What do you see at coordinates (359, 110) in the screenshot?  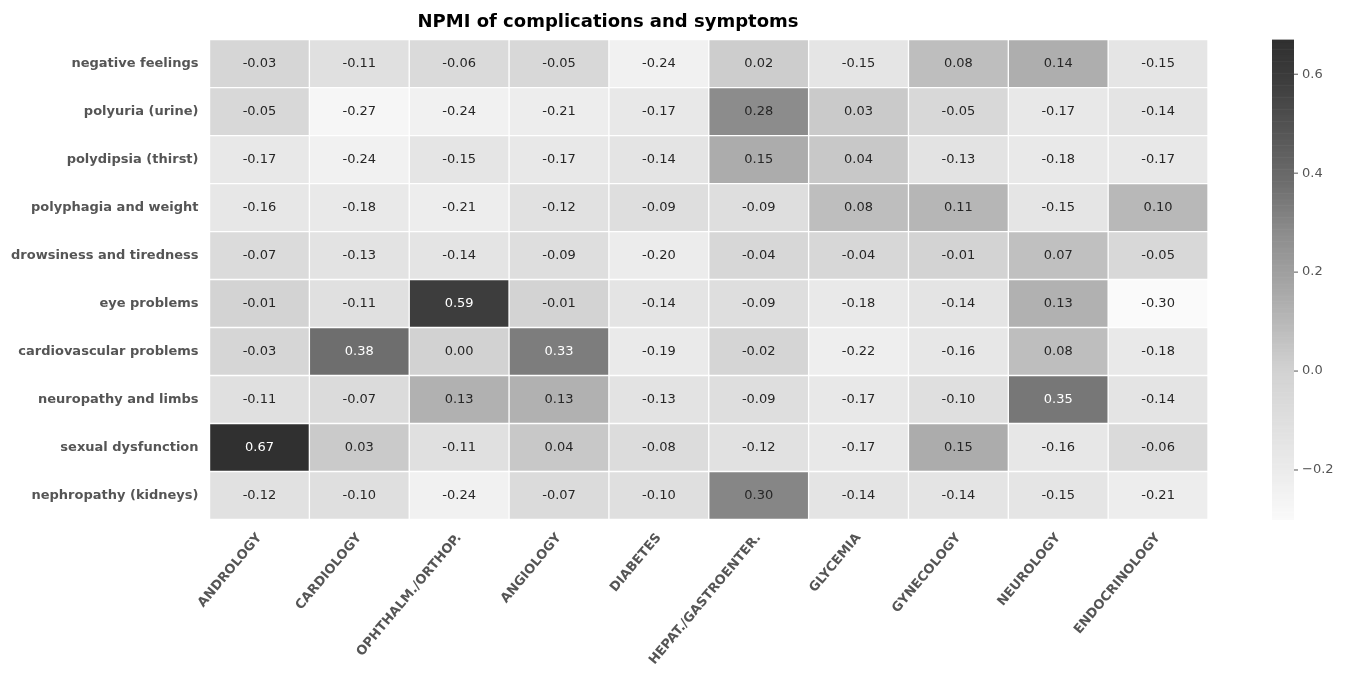 I see `data-label: -0.27` at bounding box center [359, 110].